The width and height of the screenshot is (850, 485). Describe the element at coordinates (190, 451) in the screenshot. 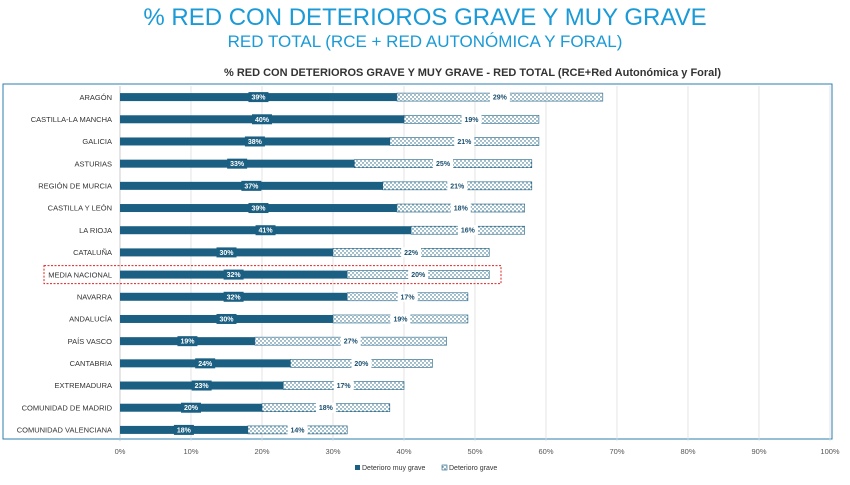

I see `x-tick-label: 10%` at that location.